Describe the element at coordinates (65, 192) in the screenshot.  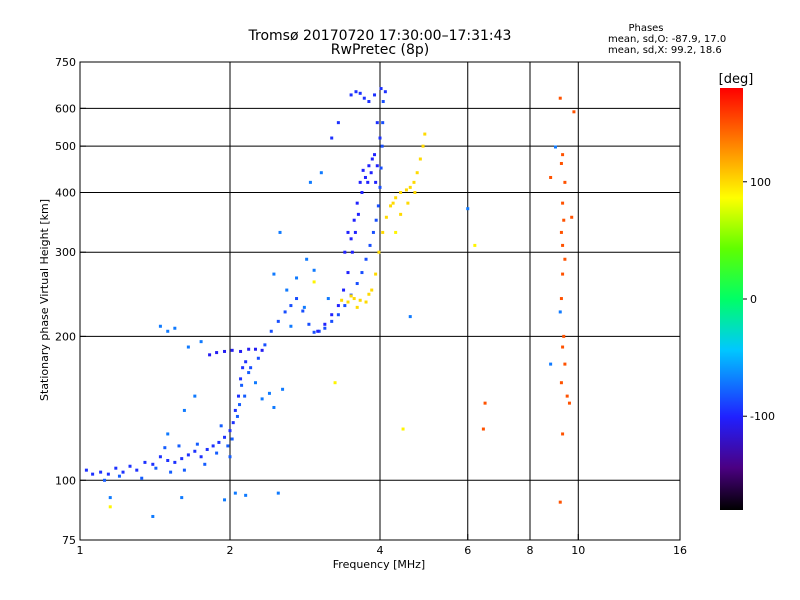
I see `y-tick-label: 400` at that location.